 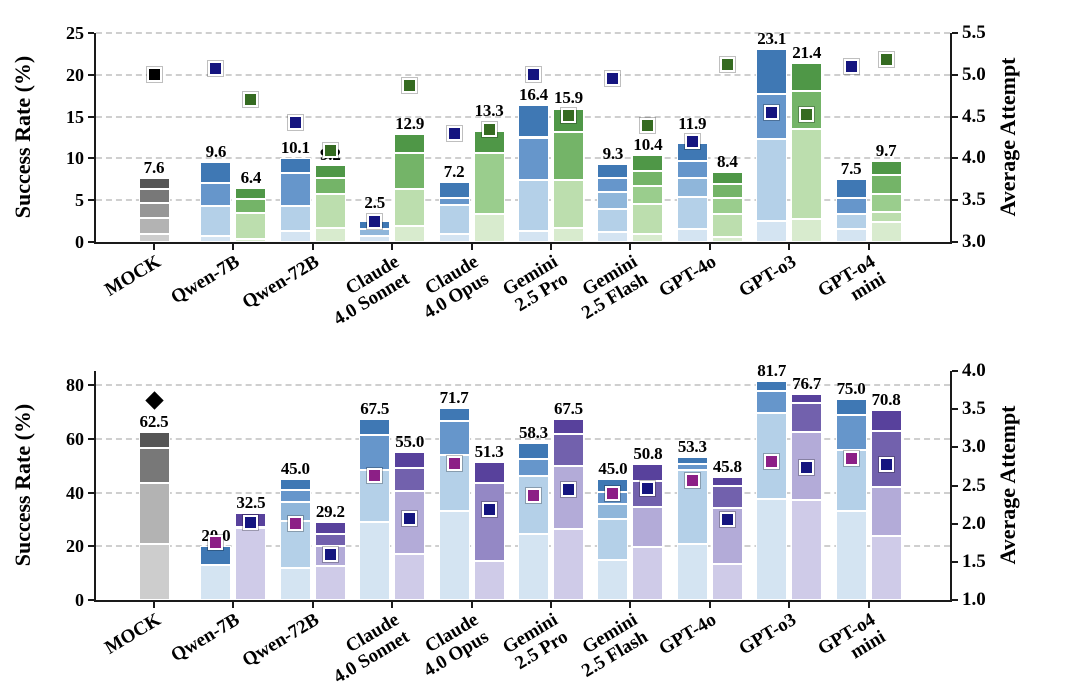 What do you see at coordinates (974, 241) in the screenshot?
I see `right-axis-tick-label: 3.0` at bounding box center [974, 241].